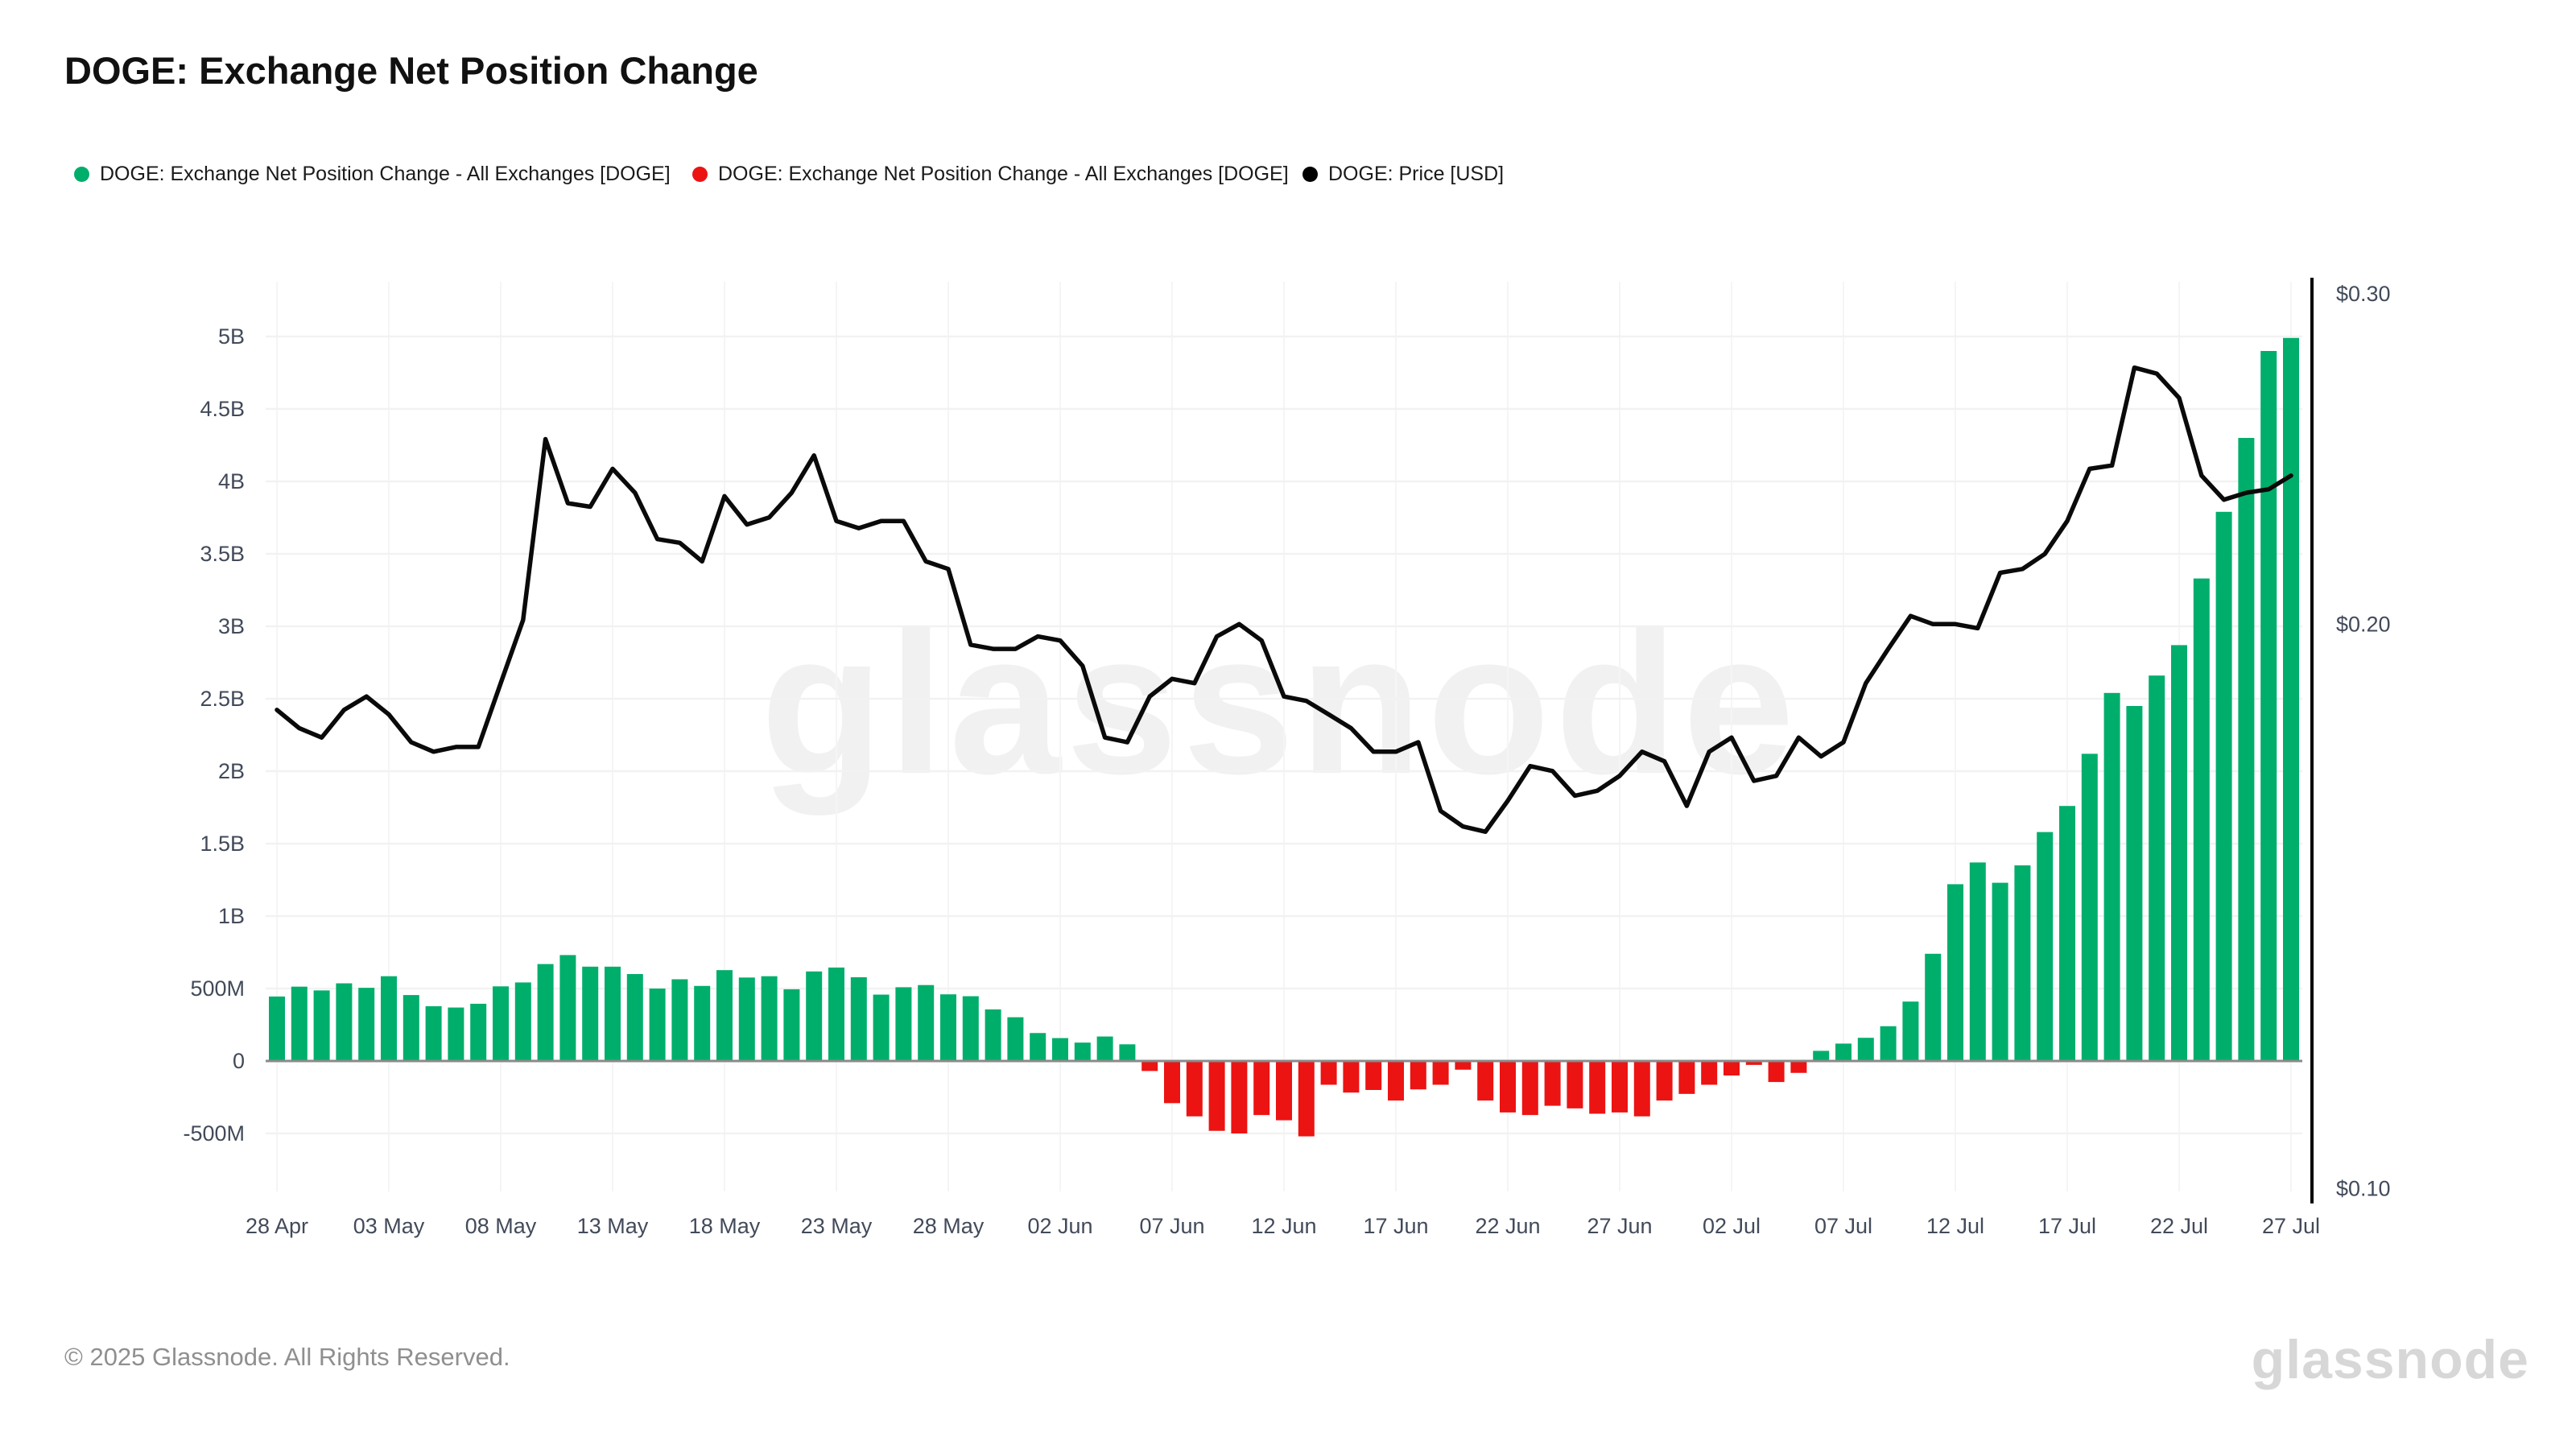 Image resolution: width=2576 pixels, height=1449 pixels. Describe the element at coordinates (222, 554) in the screenshot. I see `svg-text: 3.5B` at that location.